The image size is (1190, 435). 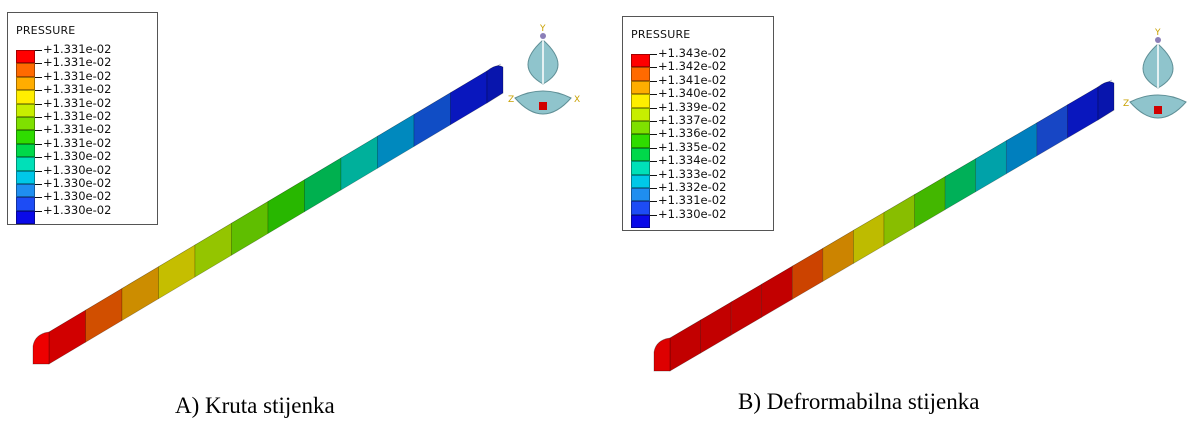 What do you see at coordinates (544, 69) in the screenshot?
I see `view-triad-icon: Y Z X` at bounding box center [544, 69].